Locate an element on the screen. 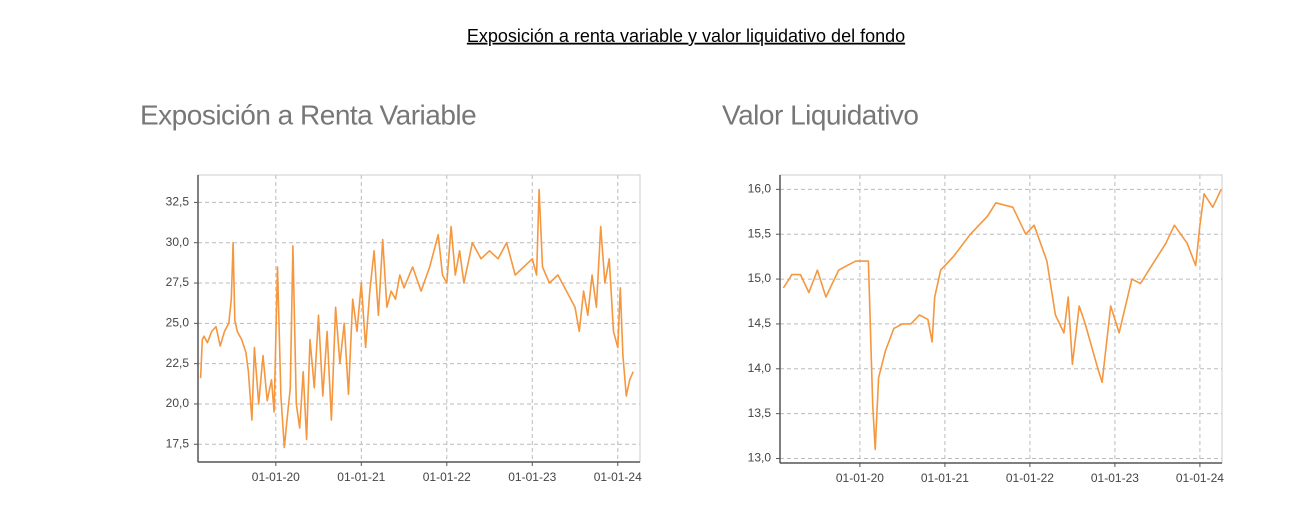  y-tick-label: 22,5 is located at coordinates (178, 363).